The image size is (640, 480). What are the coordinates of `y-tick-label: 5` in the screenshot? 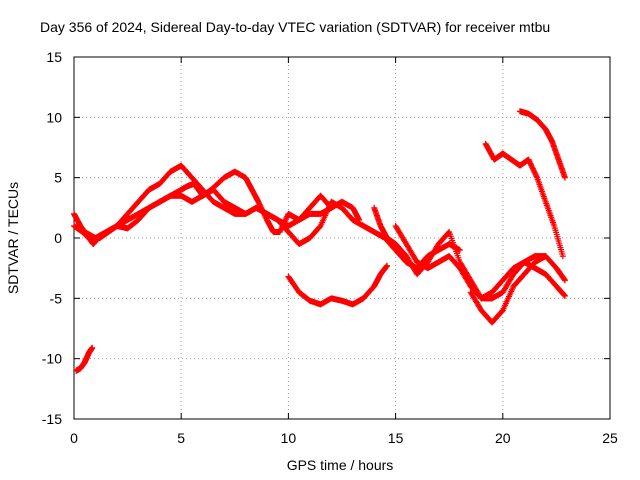 It's located at (58, 178).